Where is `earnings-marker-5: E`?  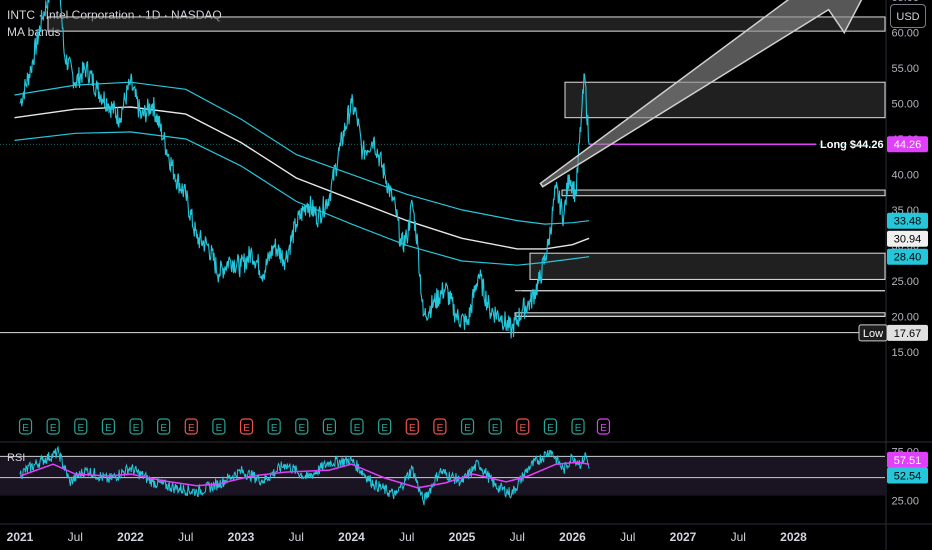 earnings-marker-5: E is located at coordinates (136, 426).